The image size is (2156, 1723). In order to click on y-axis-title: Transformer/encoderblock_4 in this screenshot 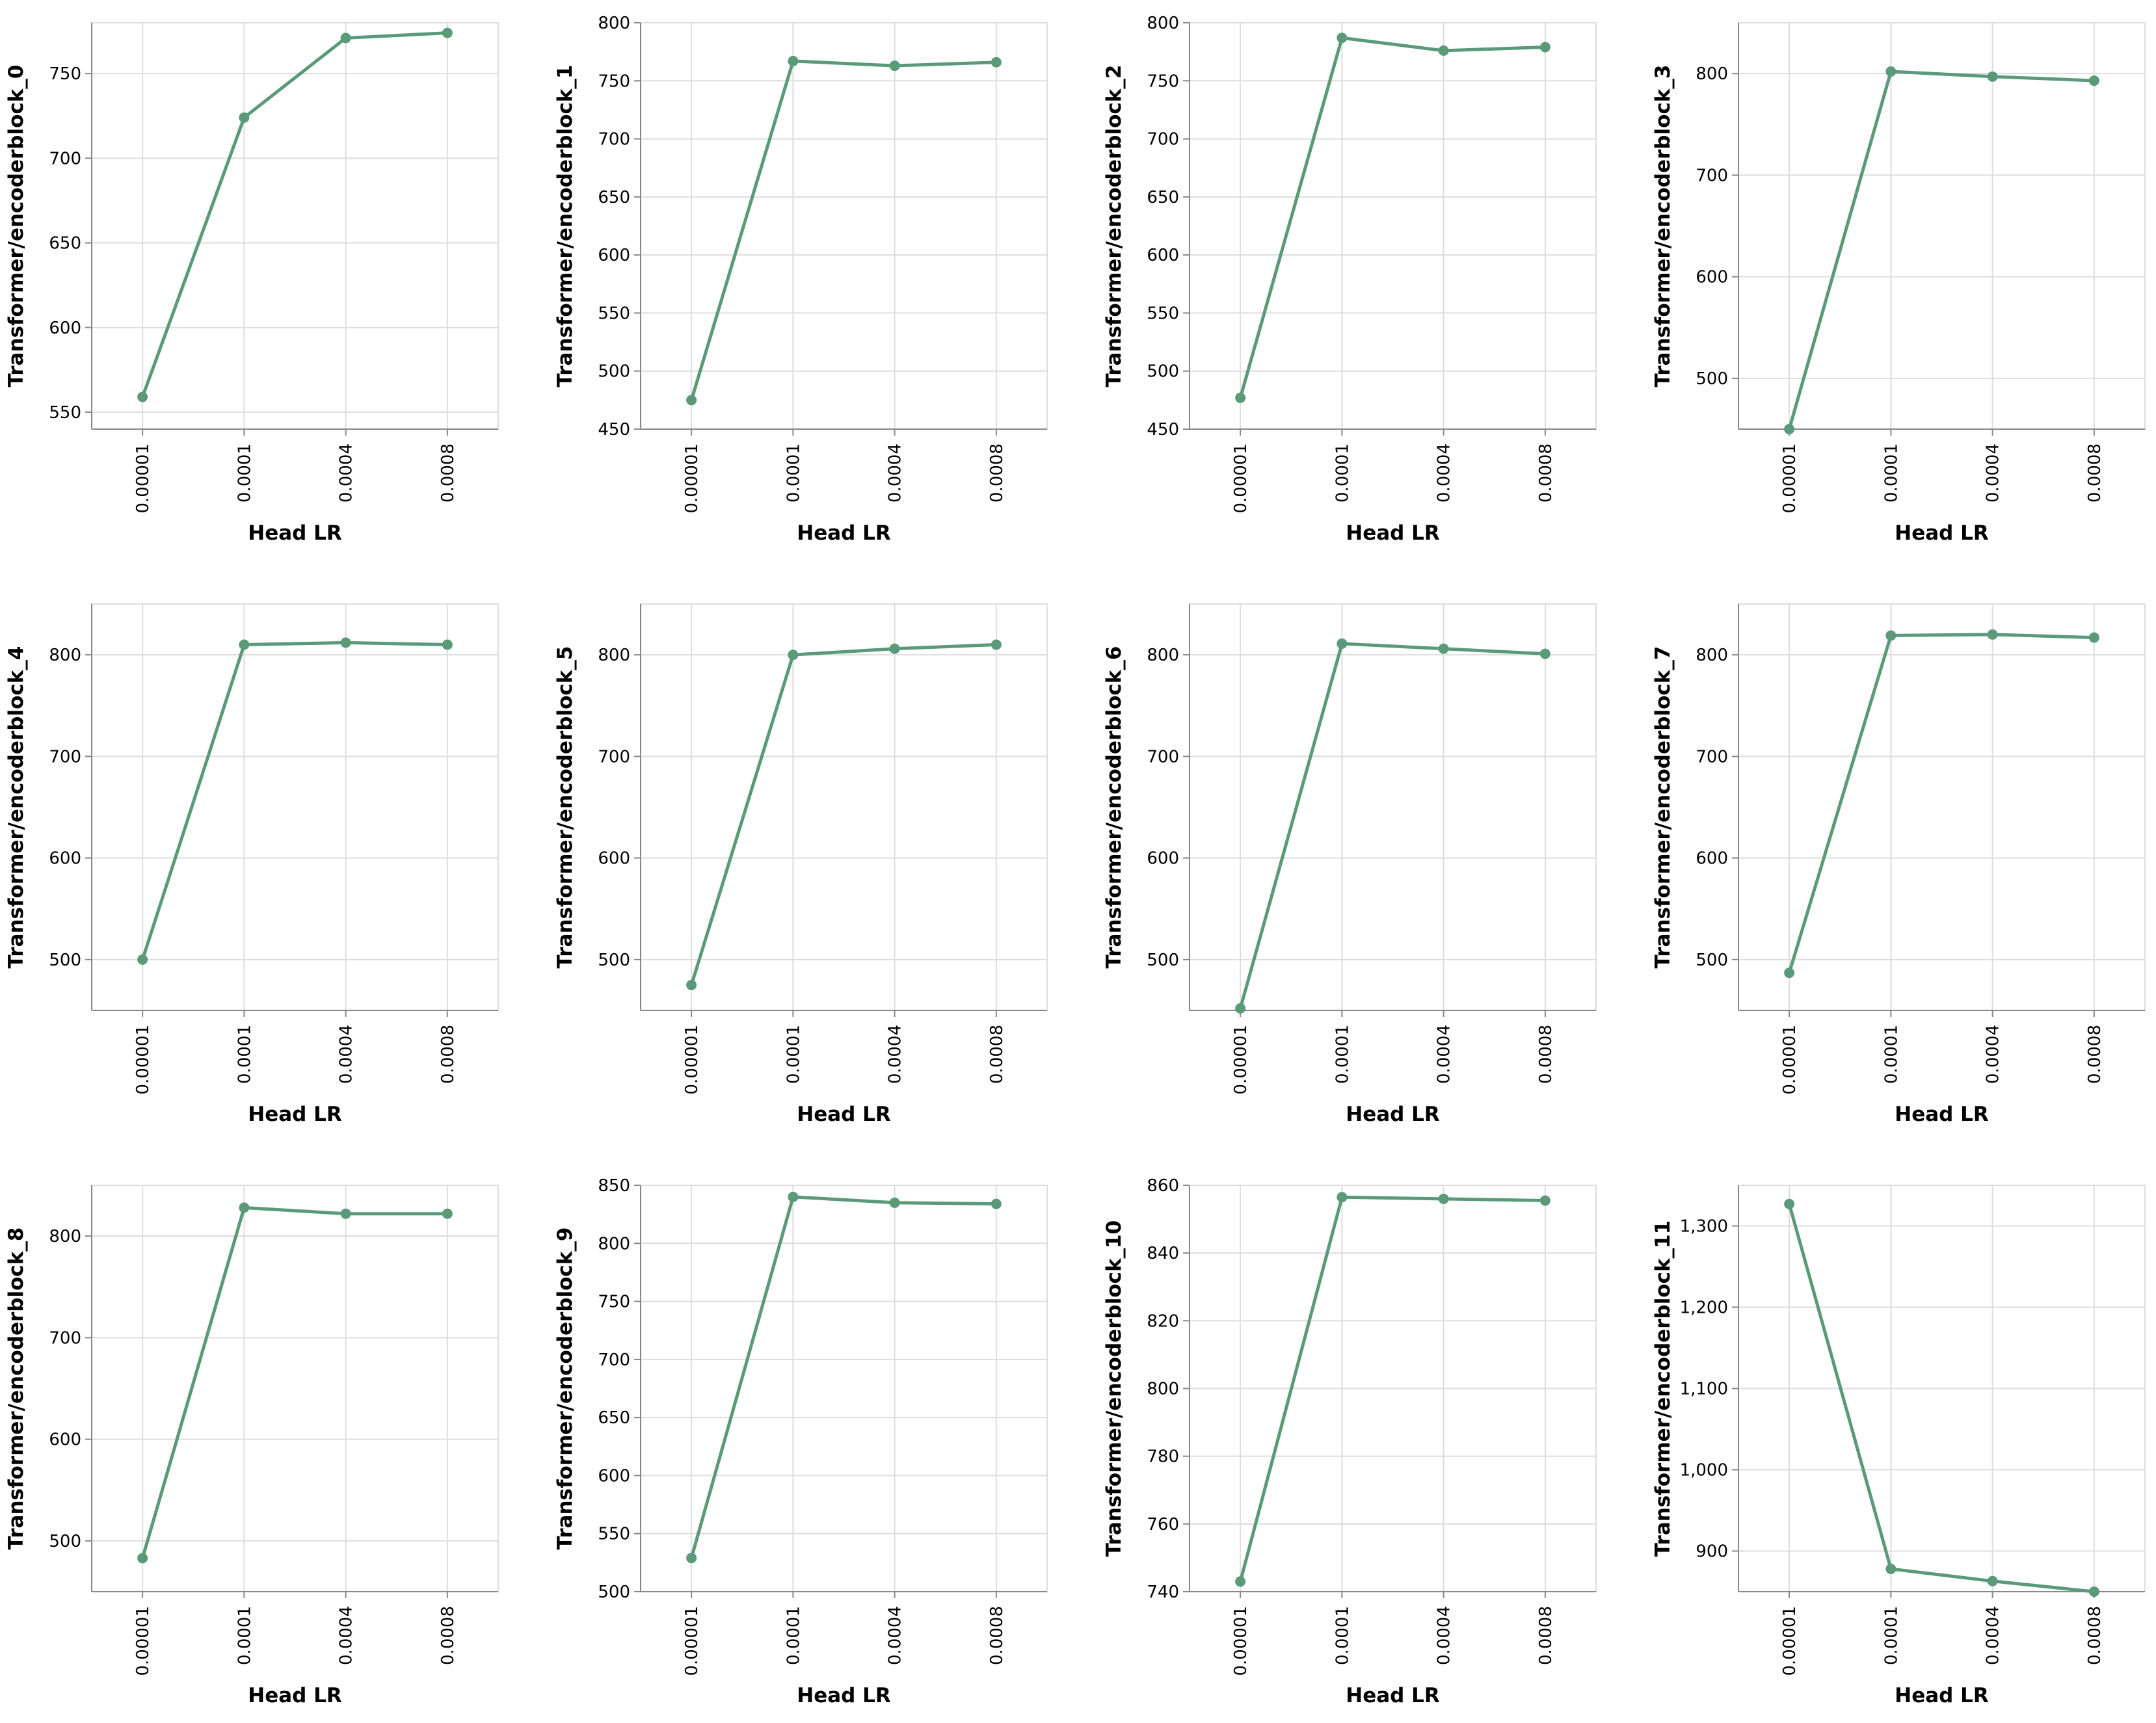, I will do `click(16, 807)`.